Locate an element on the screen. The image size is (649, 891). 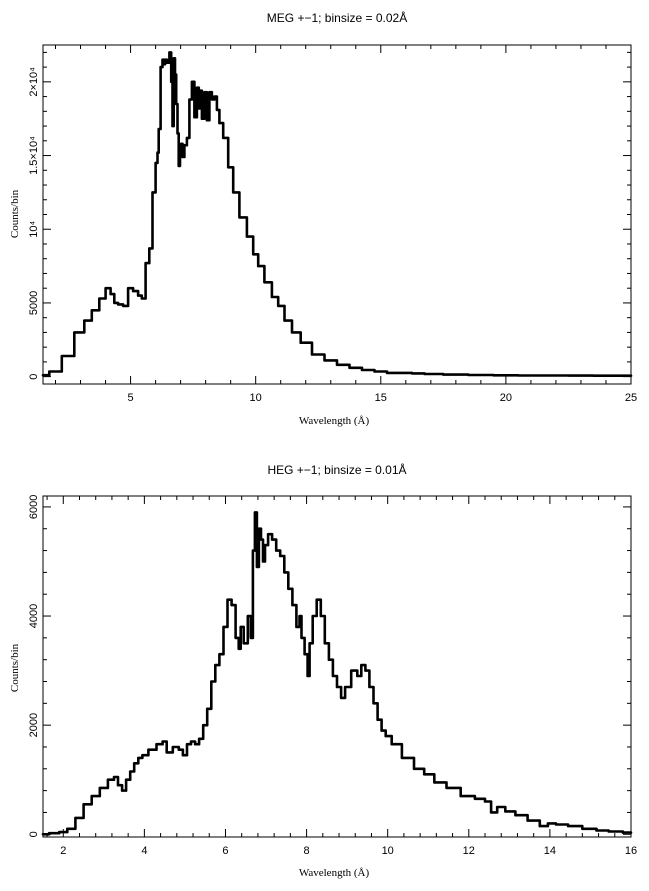
heg-y-tick-label: 2000 is located at coordinates (34, 725).